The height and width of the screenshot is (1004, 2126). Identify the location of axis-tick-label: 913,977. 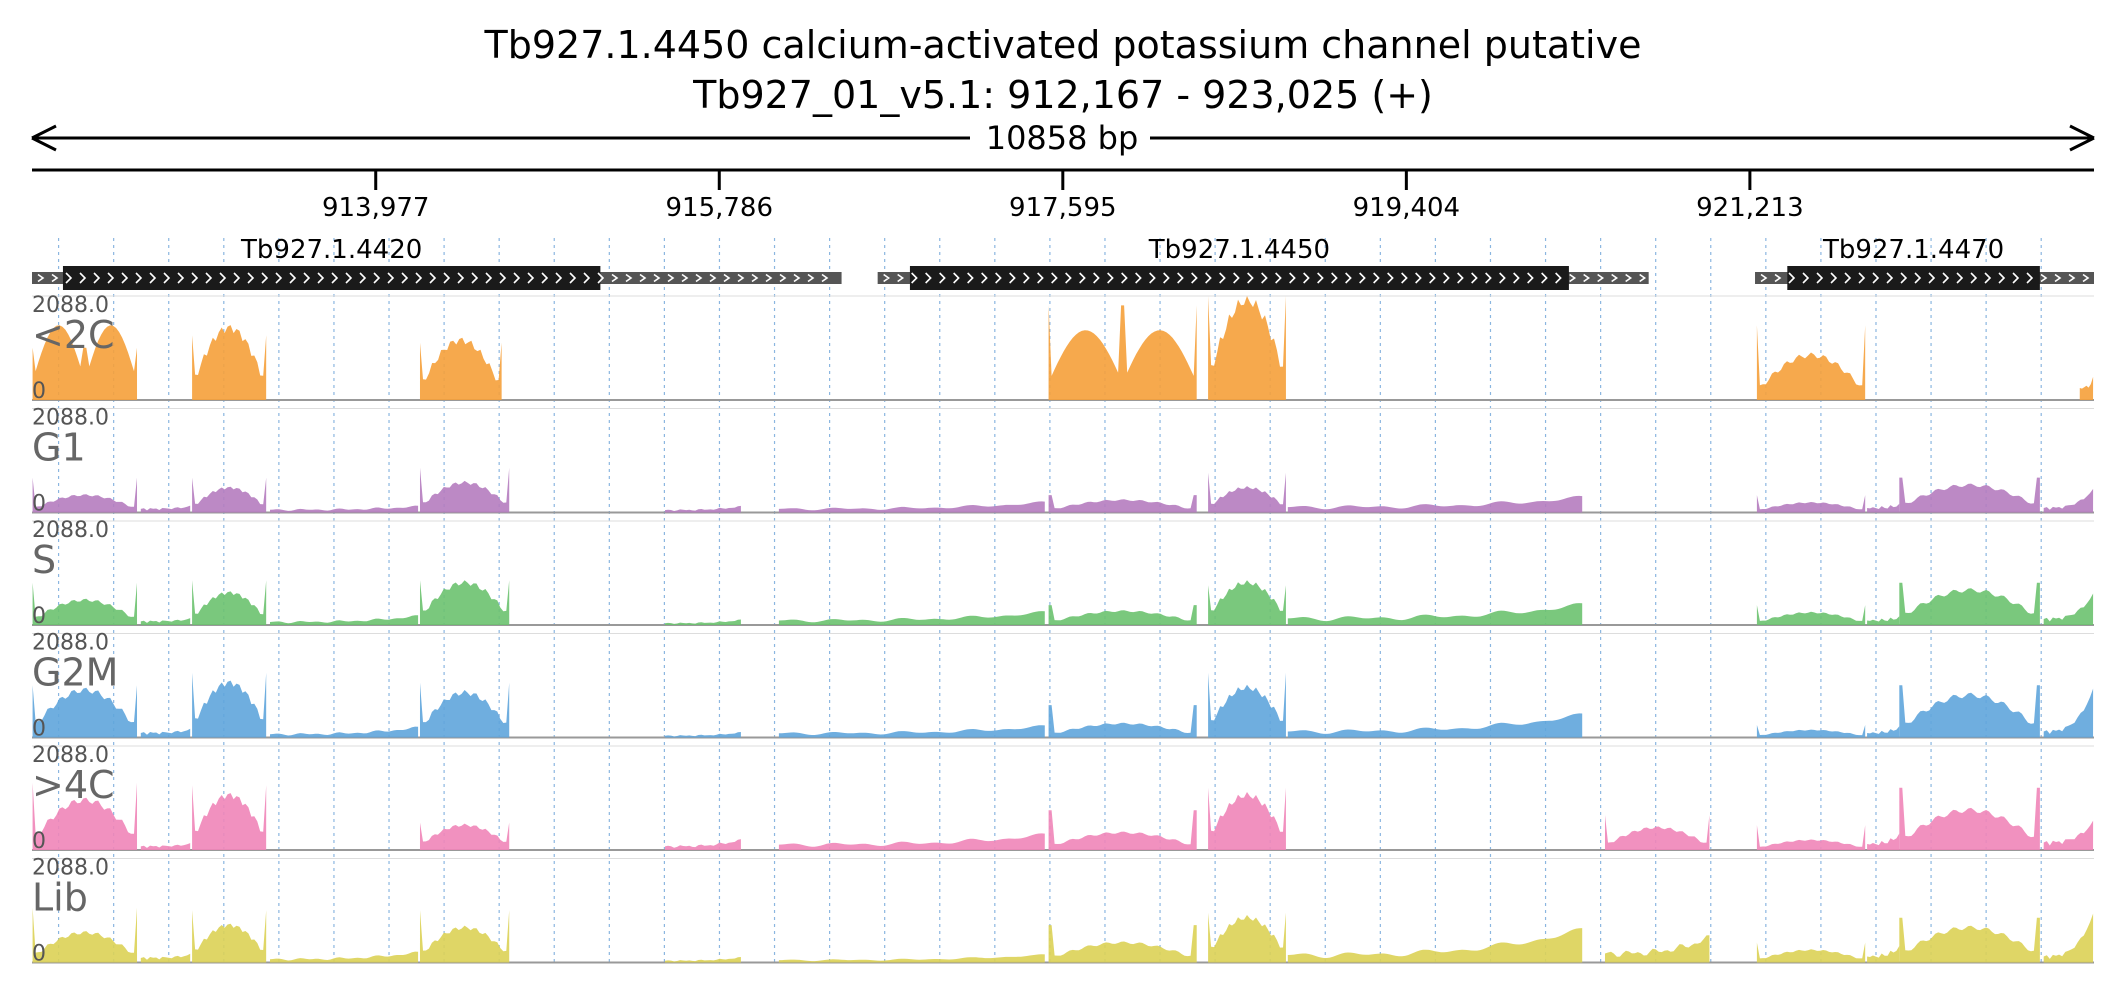
(376, 208).